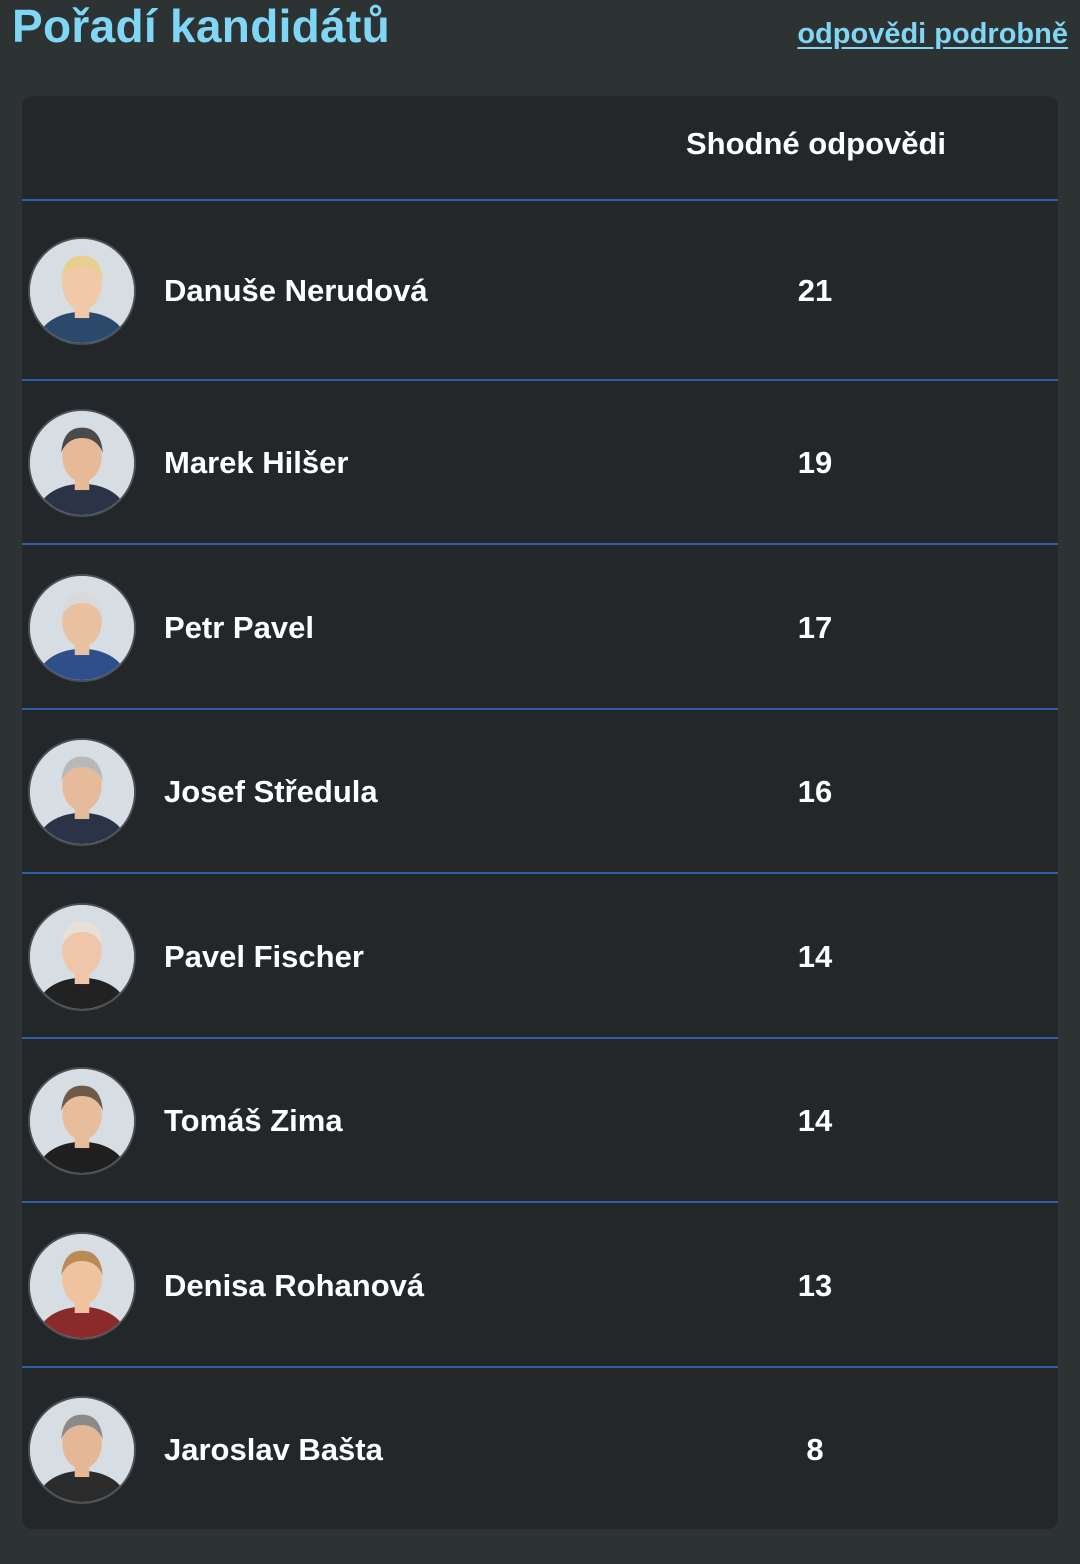 The height and width of the screenshot is (1564, 1080). Describe the element at coordinates (540, 1285) in the screenshot. I see `table-row: Denisa Rohanová 13` at that location.